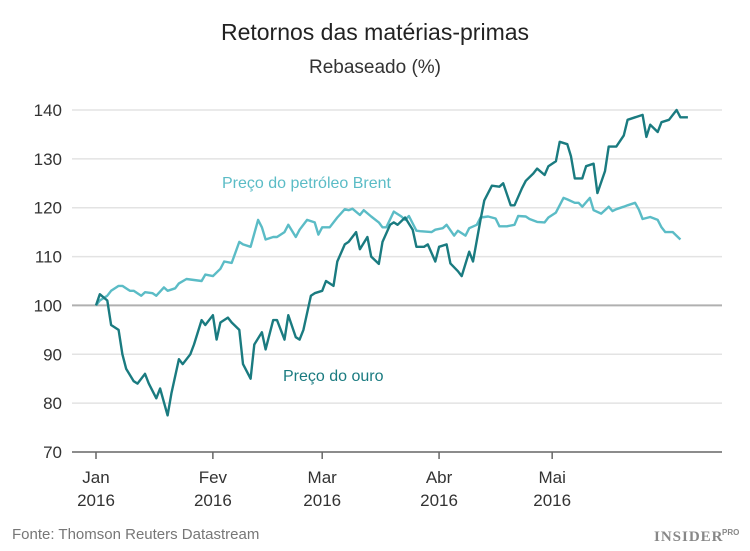  What do you see at coordinates (439, 477) in the screenshot?
I see `x-tick-month: Abr` at bounding box center [439, 477].